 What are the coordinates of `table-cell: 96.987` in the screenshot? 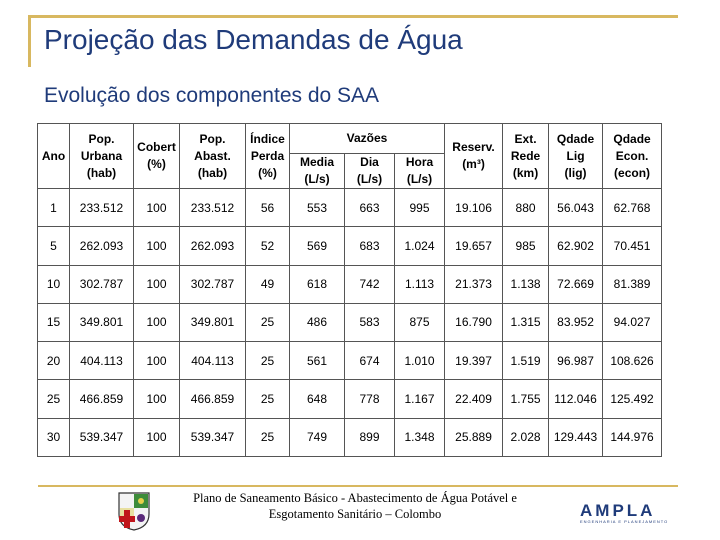 It's located at (576, 361).